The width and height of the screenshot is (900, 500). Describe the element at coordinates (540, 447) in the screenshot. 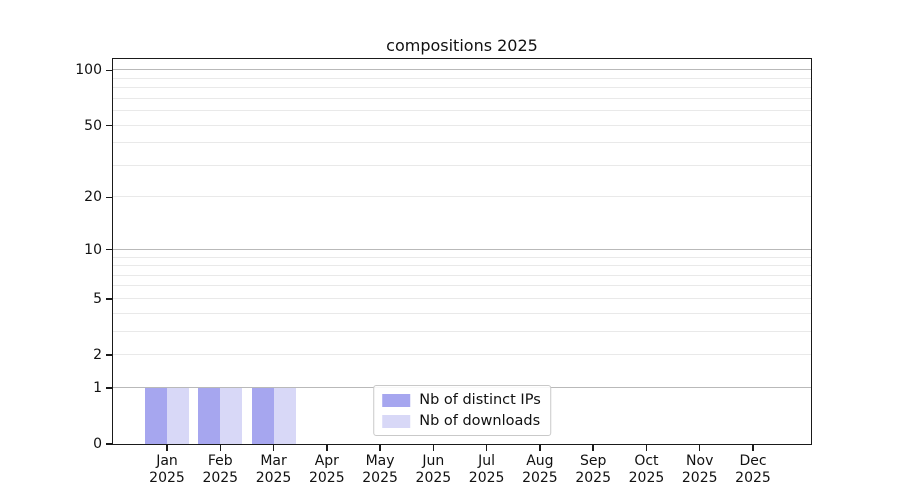

I see `x-tick-aug` at that location.